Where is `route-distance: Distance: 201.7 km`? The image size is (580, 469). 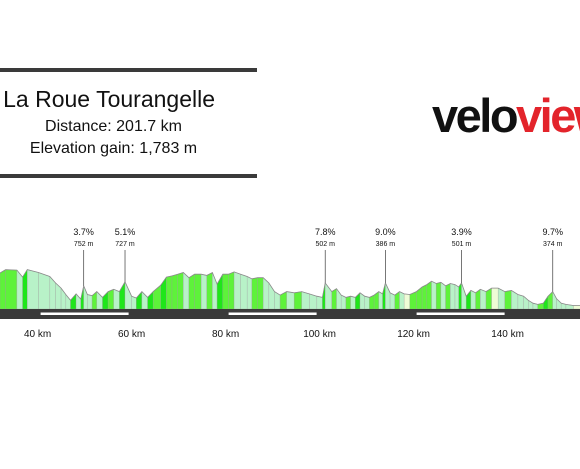
route-distance: Distance: 201.7 km is located at coordinates (113, 126).